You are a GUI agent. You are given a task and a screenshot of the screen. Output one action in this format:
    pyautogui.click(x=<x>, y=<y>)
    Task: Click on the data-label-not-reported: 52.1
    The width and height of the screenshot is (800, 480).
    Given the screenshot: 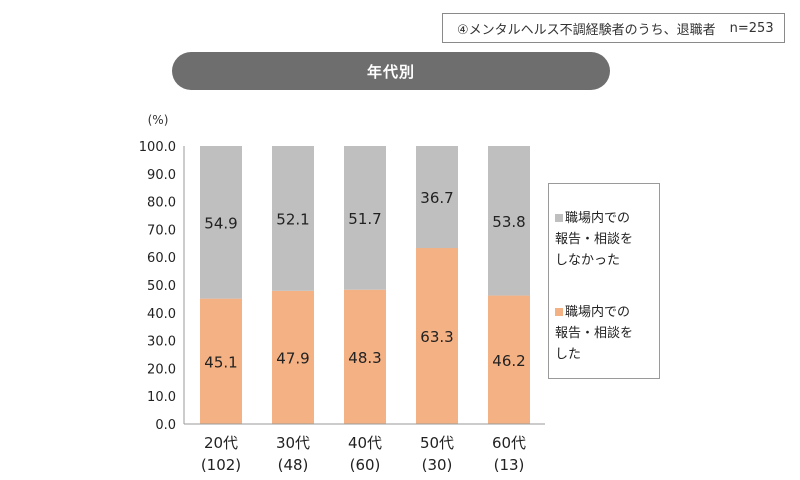 What is the action you would take?
    pyautogui.click(x=292, y=219)
    